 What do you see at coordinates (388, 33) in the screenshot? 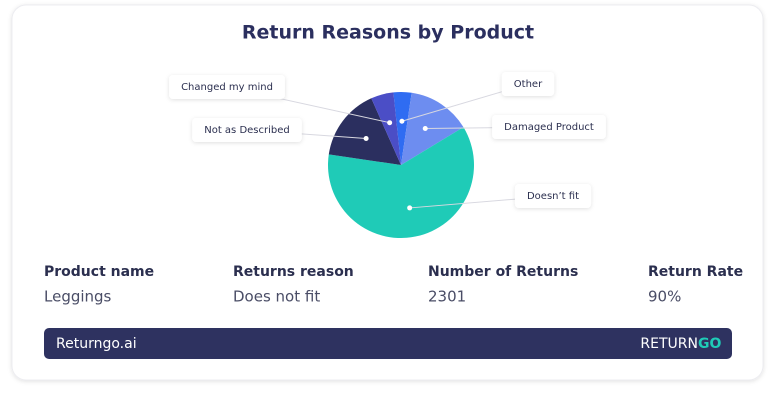
I see `chart-title: Return Reasons by Product` at bounding box center [388, 33].